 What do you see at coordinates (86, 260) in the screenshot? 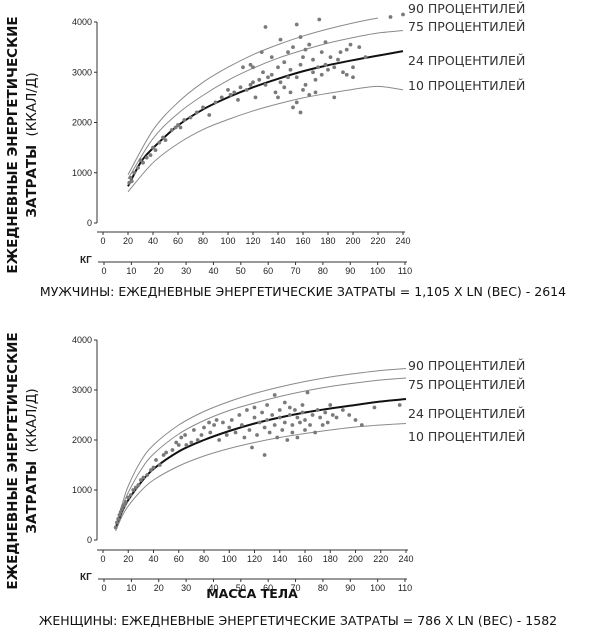
I see `kg-axis-label: КГ` at bounding box center [86, 260].